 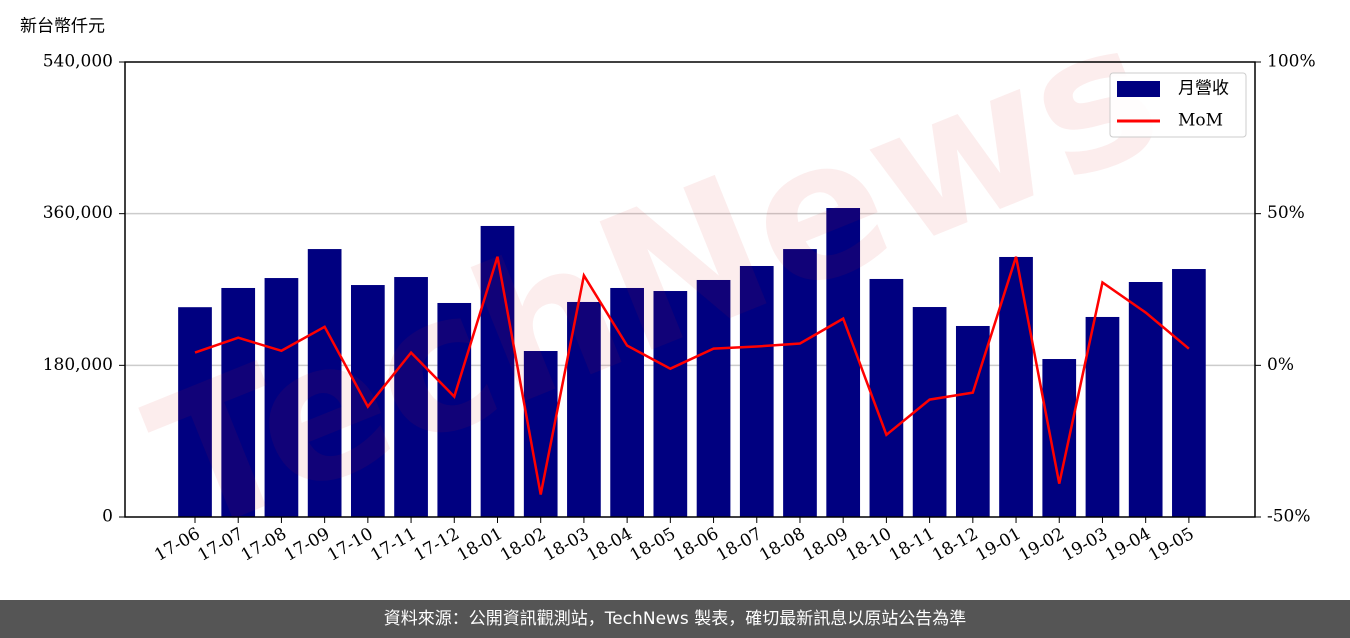 I want to click on x-tick-label: 17-10, so click(x=350, y=545).